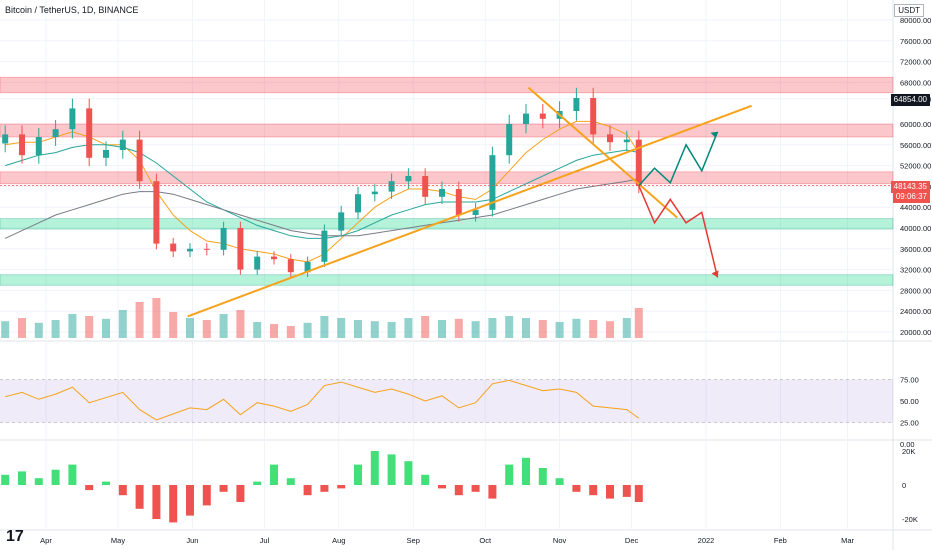 This screenshot has width=932, height=555. I want to click on time-tick-label: Apr, so click(46, 540).